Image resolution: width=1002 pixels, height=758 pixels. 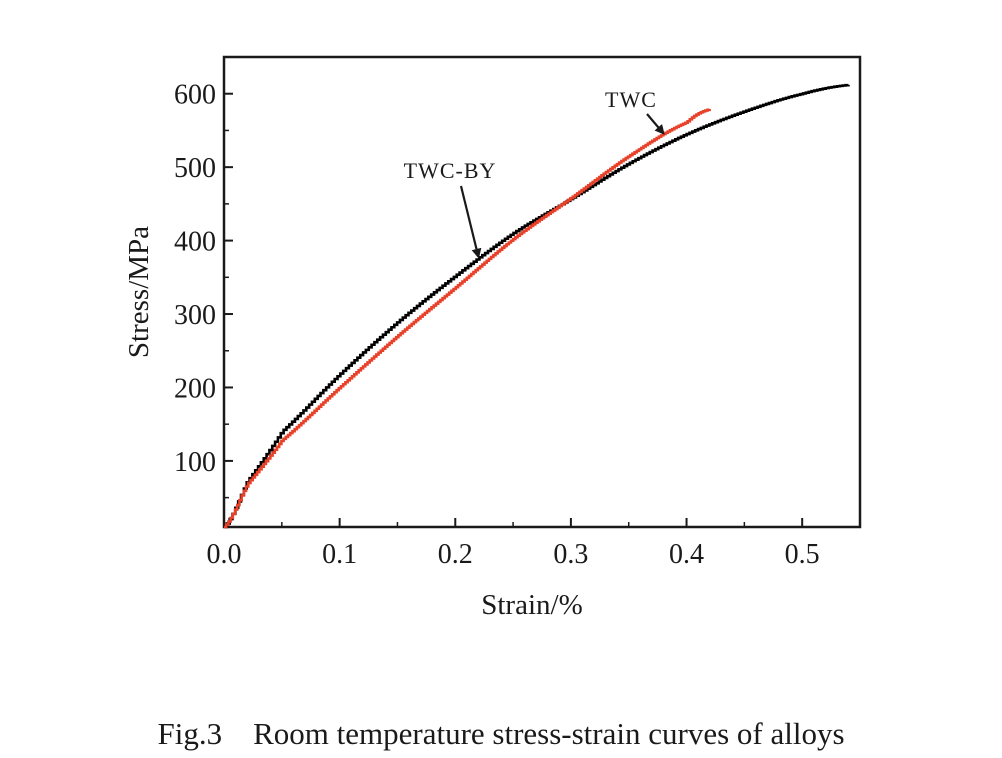 I want to click on y-axis-title: Stress/MPa, so click(x=139, y=292).